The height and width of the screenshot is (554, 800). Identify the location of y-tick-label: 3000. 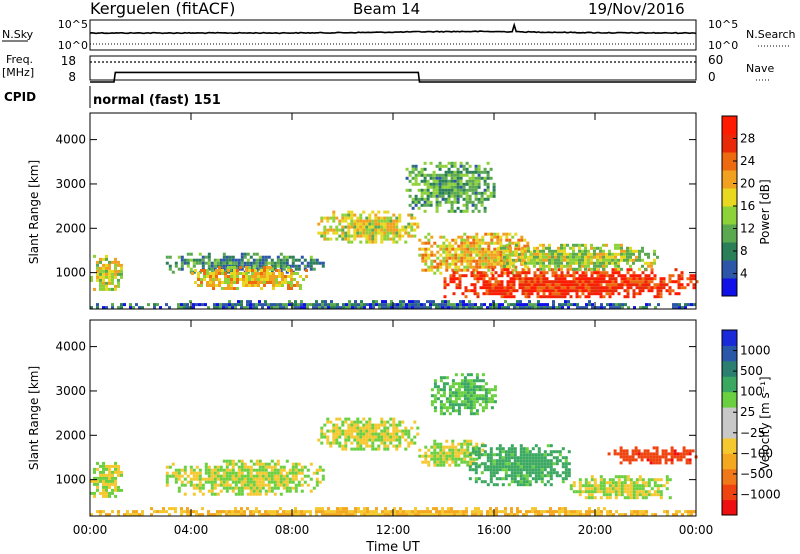
(70, 391).